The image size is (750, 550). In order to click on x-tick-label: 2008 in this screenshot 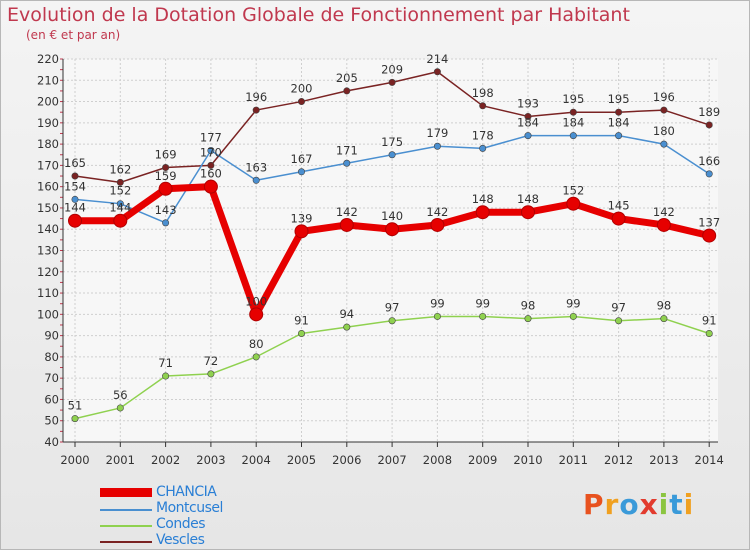, I will do `click(437, 460)`.